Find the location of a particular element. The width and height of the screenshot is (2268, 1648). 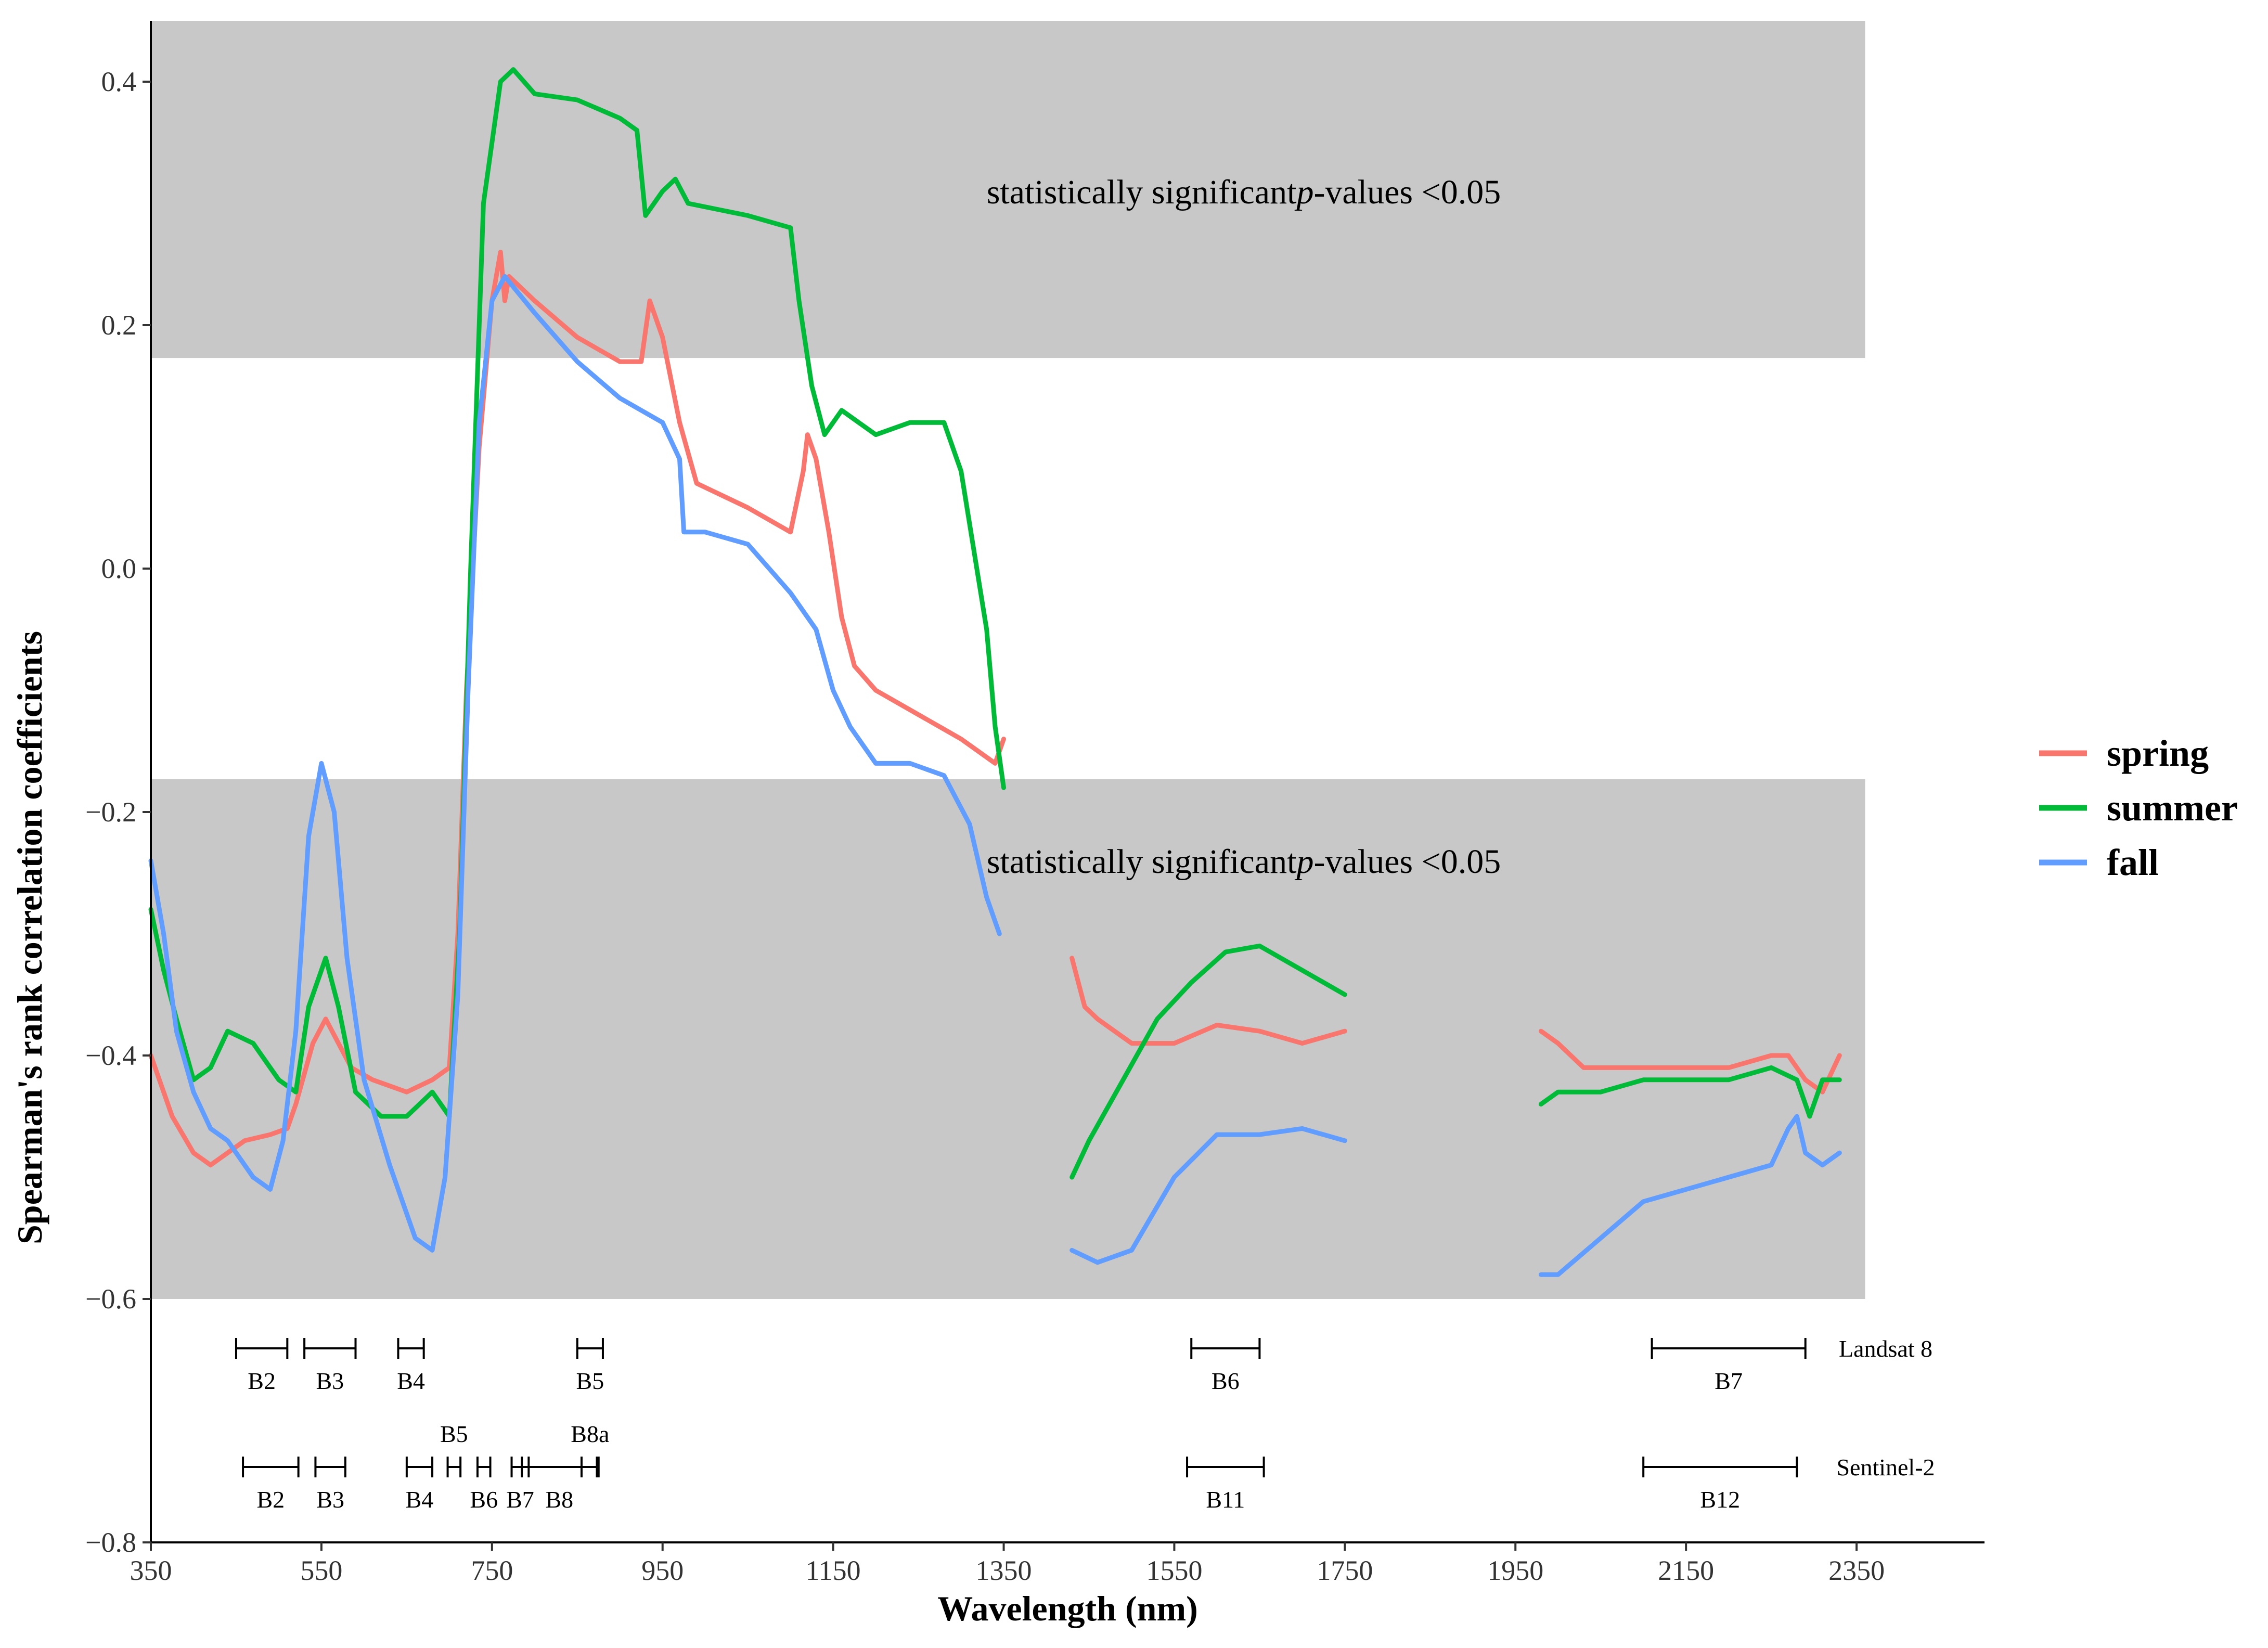

x-tick-label: 1750 is located at coordinates (1345, 1570).